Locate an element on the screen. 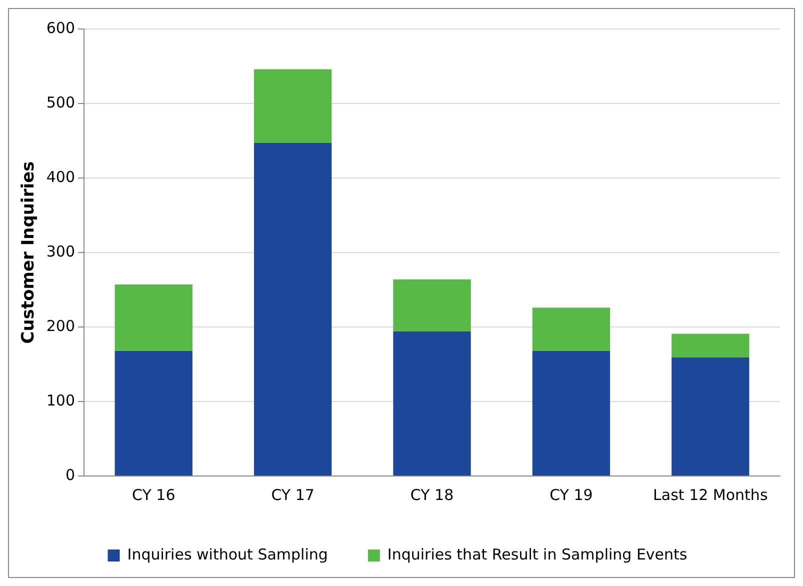 Image resolution: width=803 pixels, height=586 pixels. y-tick-label: 0 is located at coordinates (70, 475).